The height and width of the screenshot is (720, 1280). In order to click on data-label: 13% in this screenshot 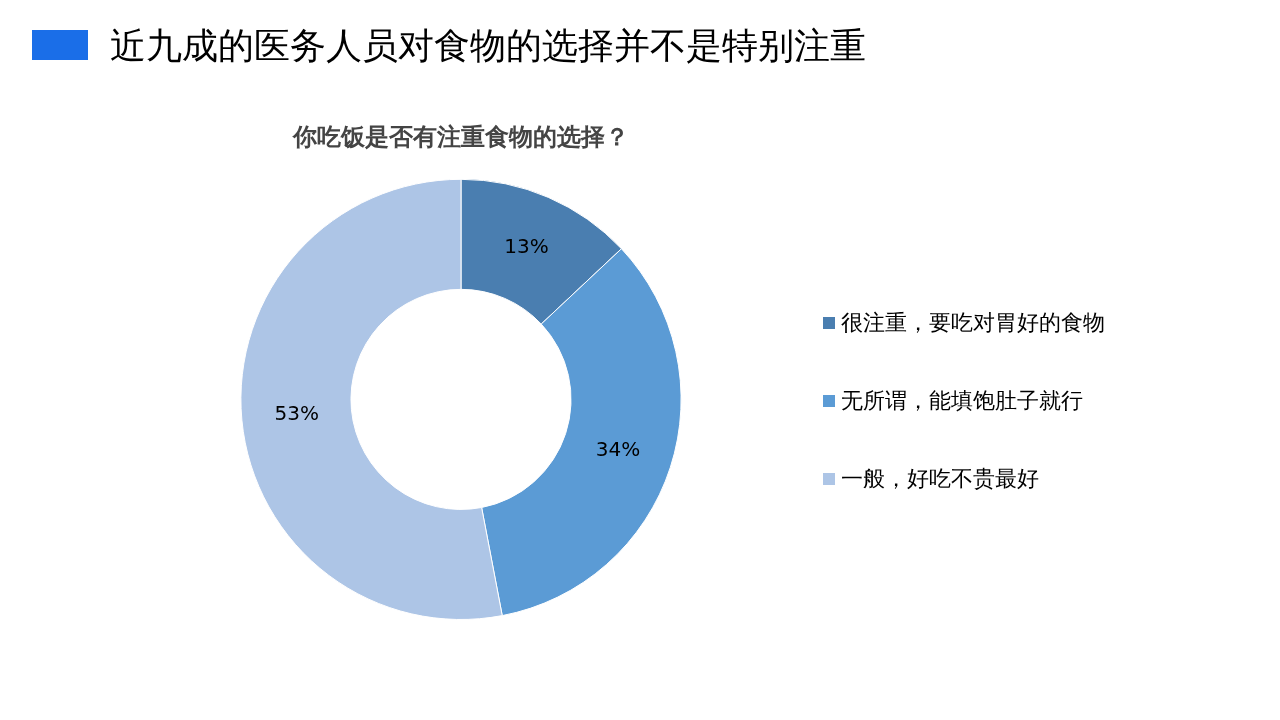, I will do `click(526, 246)`.